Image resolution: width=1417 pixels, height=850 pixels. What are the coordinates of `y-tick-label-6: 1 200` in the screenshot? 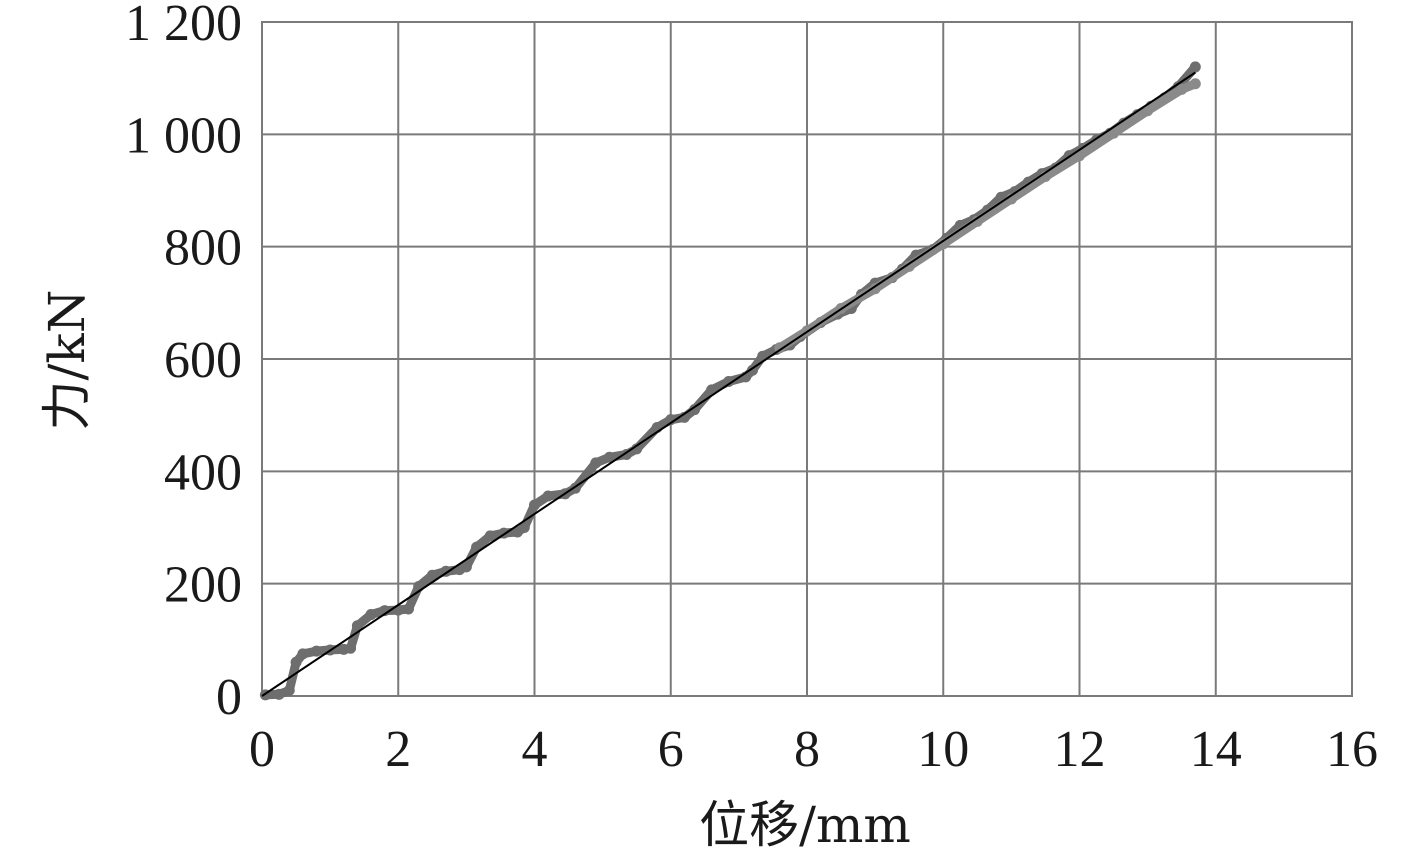 It's located at (183, 26).